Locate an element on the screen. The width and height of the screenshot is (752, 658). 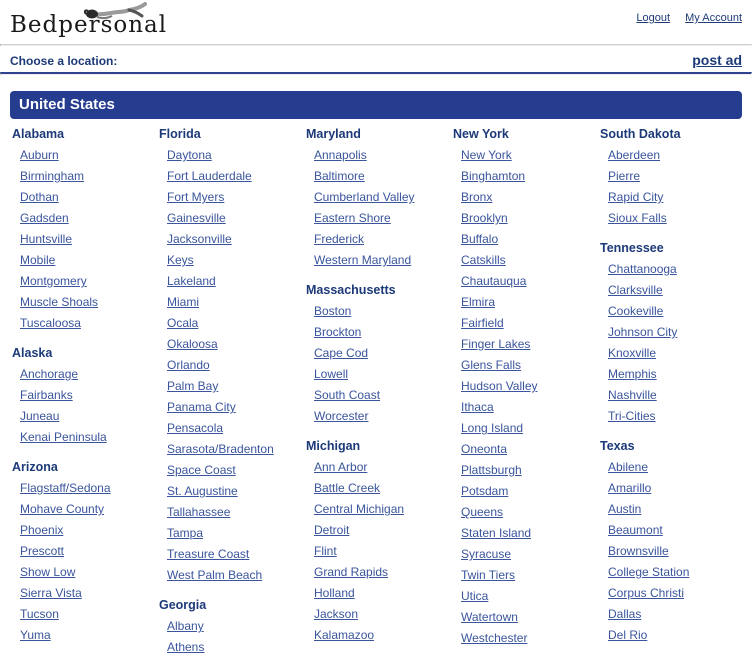
city-link: Grand Rapids is located at coordinates (351, 572).